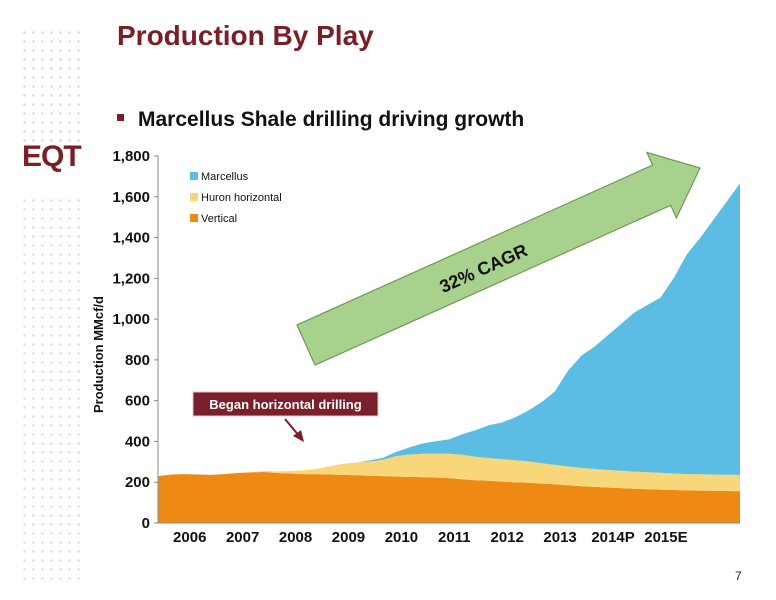 This screenshot has width=776, height=600. What do you see at coordinates (131, 319) in the screenshot?
I see `y-tick-label: 1,000` at bounding box center [131, 319].